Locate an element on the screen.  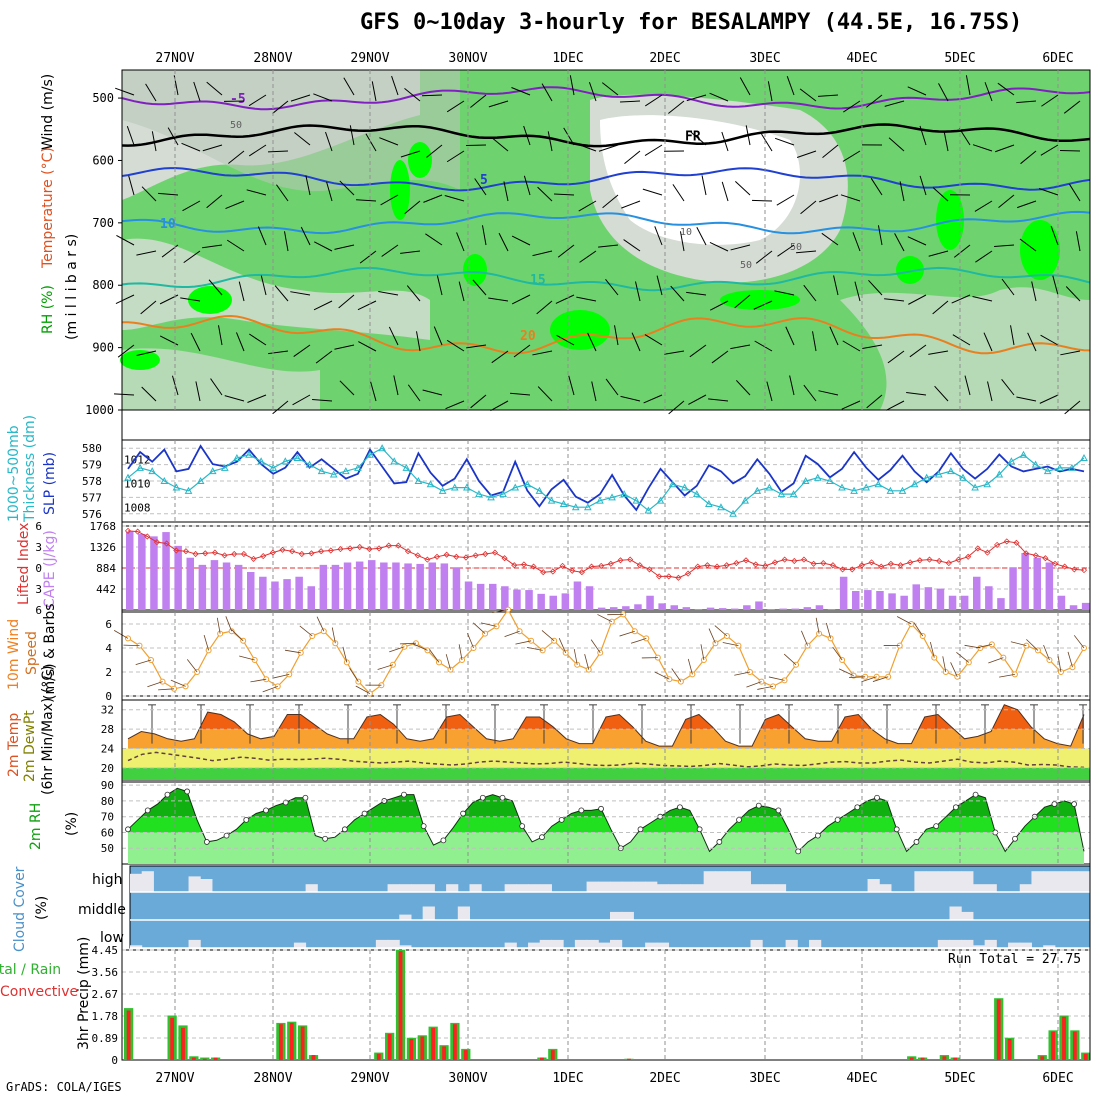
panel-label-cloudu: (%) is located at coordinates (42, 907).